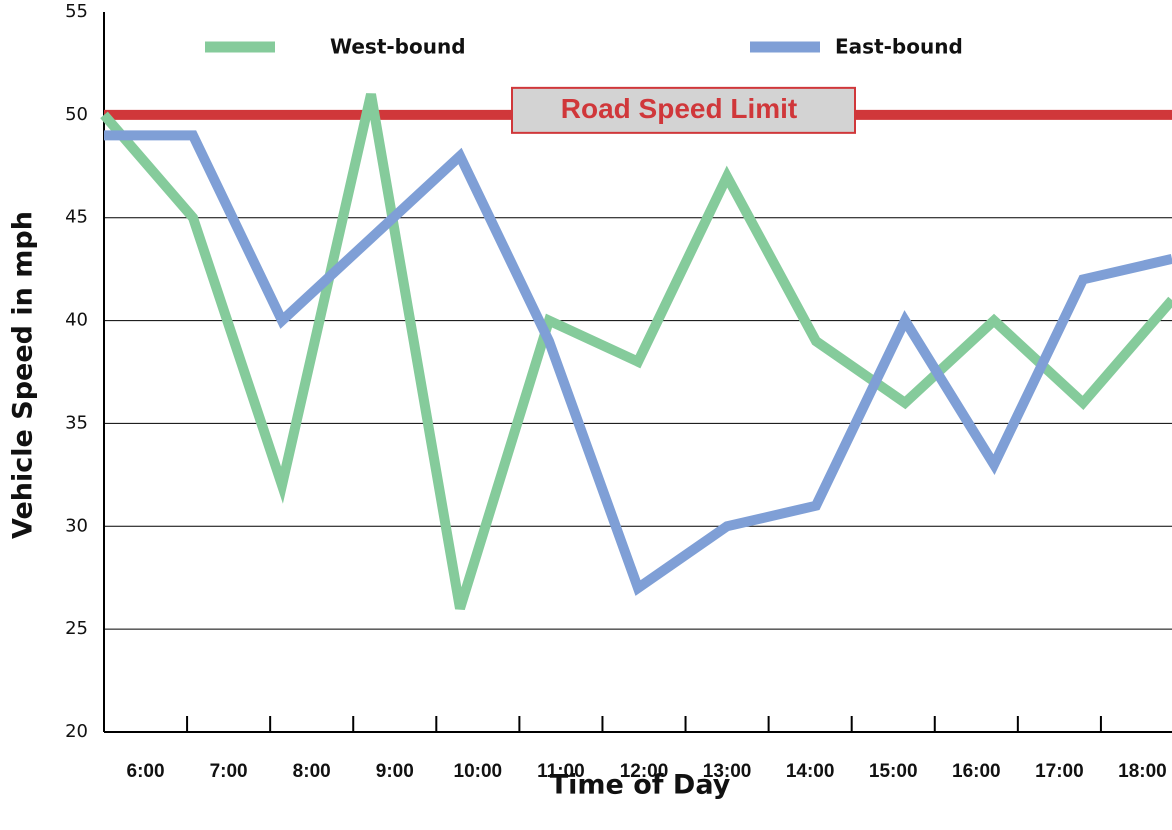  What do you see at coordinates (810, 771) in the screenshot?
I see `x-tick-label: 14:00` at bounding box center [810, 771].